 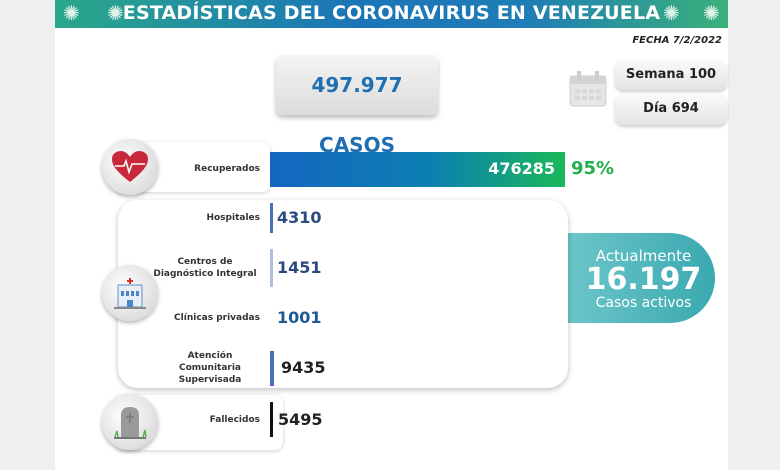 I want to click on care-label: Centros de Diagnóstico Integral, so click(x=205, y=268).